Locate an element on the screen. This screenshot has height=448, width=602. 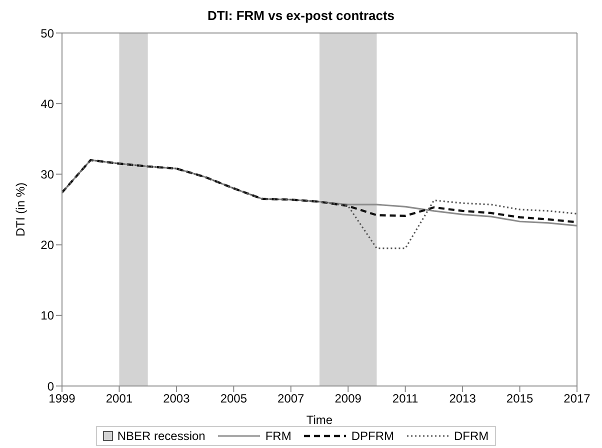
chart-title: DTI: FRM vs ex-post contracts is located at coordinates (301, 16).